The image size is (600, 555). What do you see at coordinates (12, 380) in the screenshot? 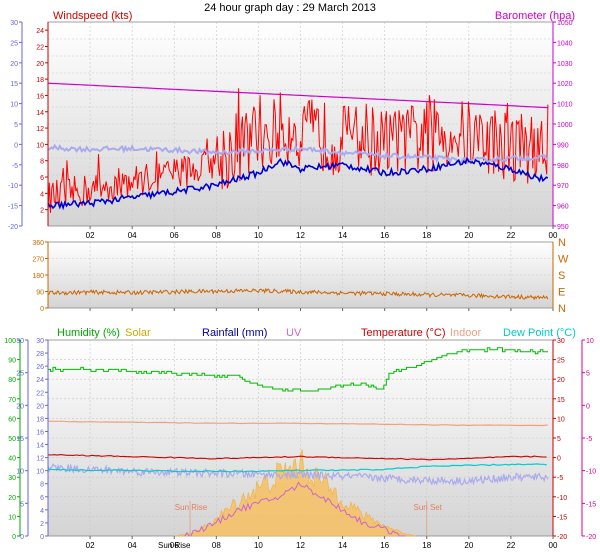
I see `humidity-left-tick-label: 80` at bounding box center [12, 380].